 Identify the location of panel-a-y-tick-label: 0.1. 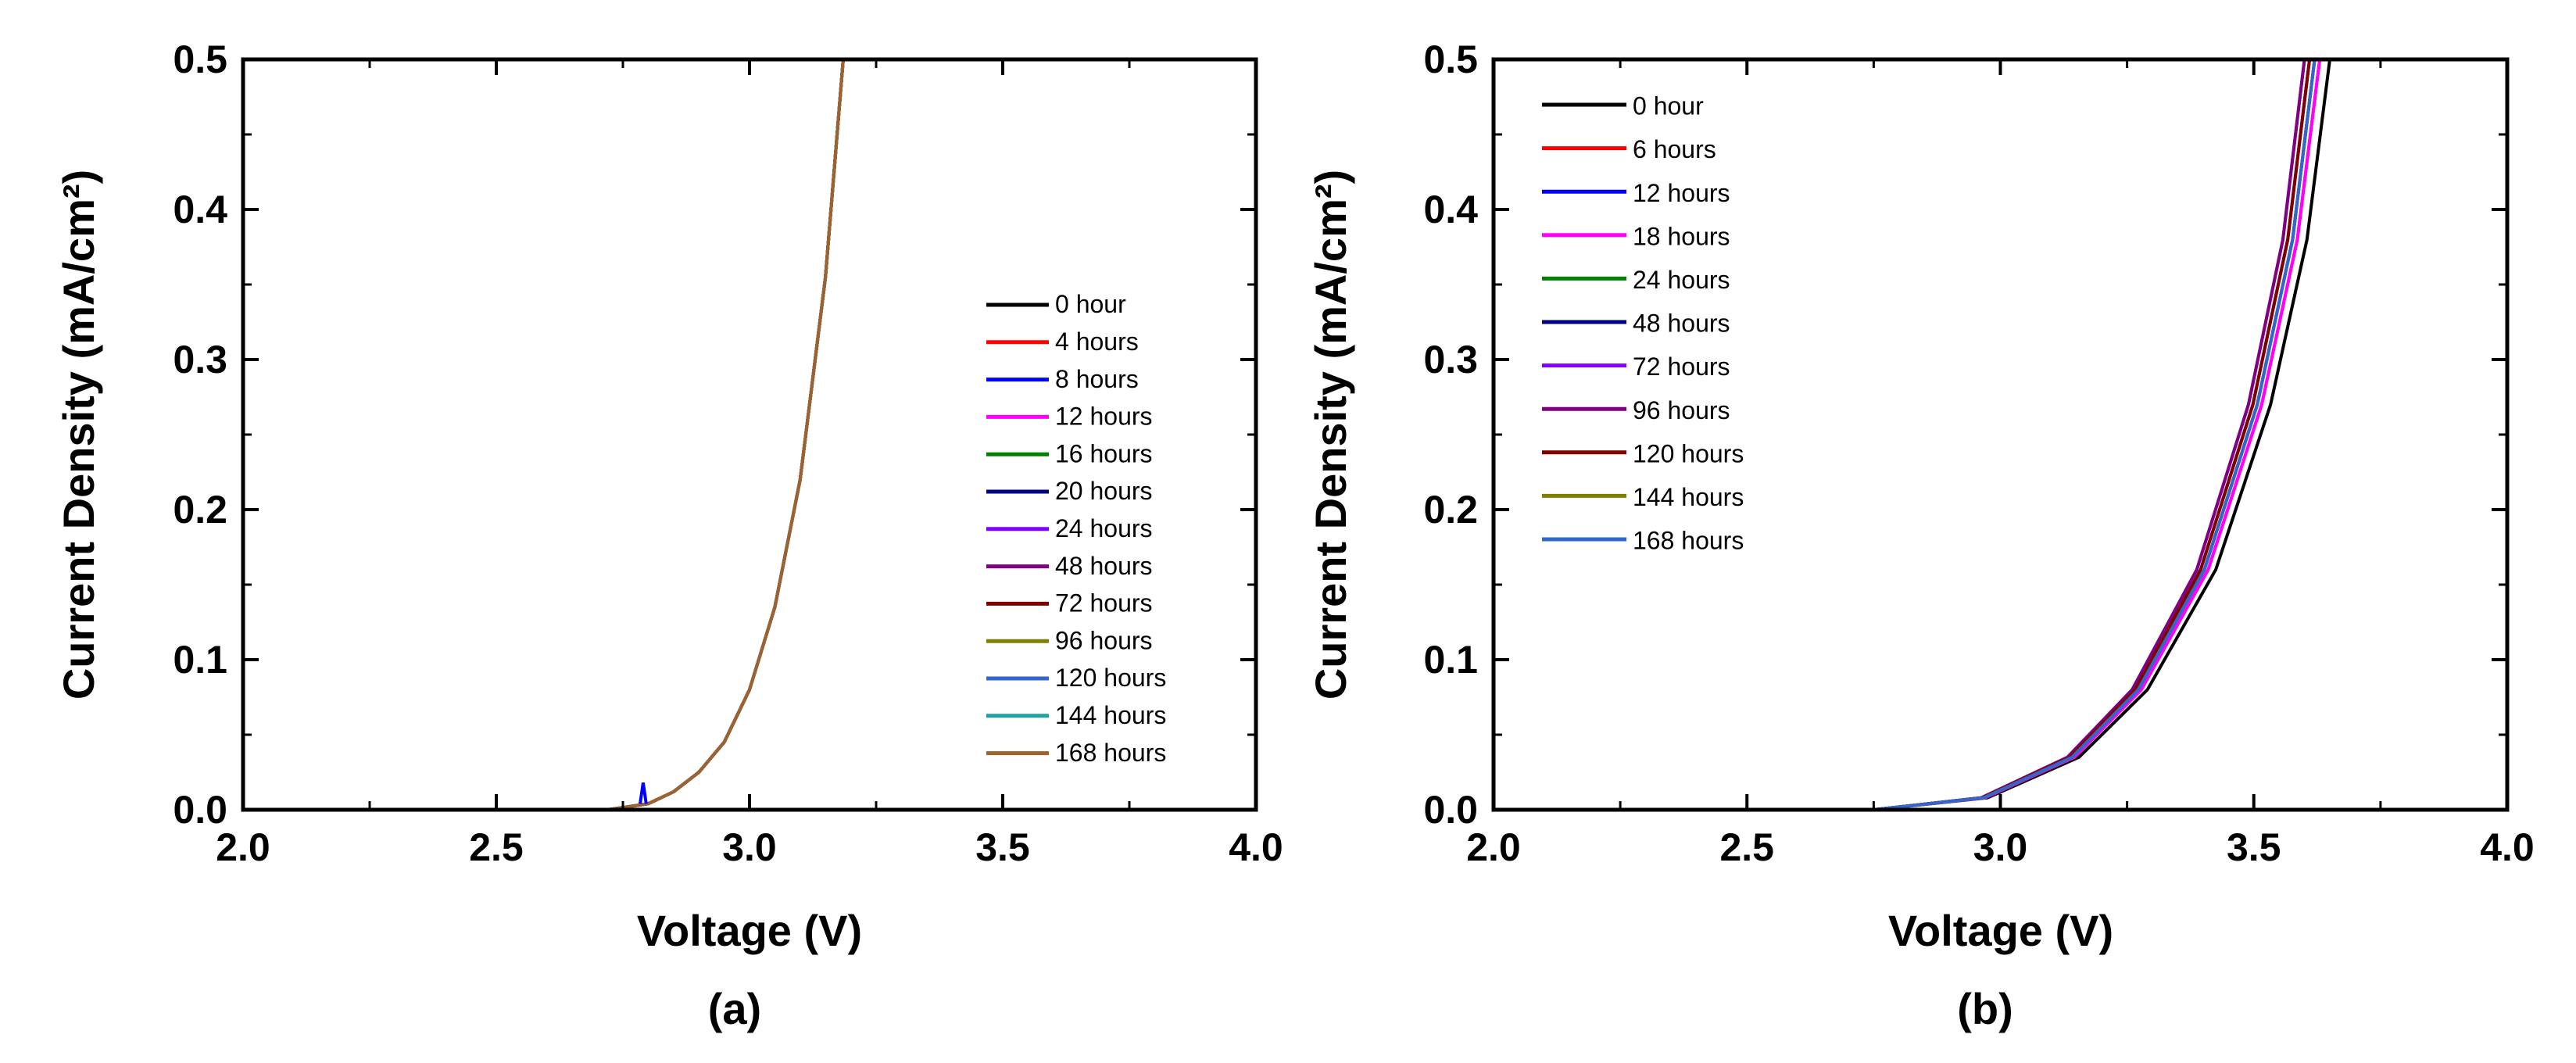
(200, 660).